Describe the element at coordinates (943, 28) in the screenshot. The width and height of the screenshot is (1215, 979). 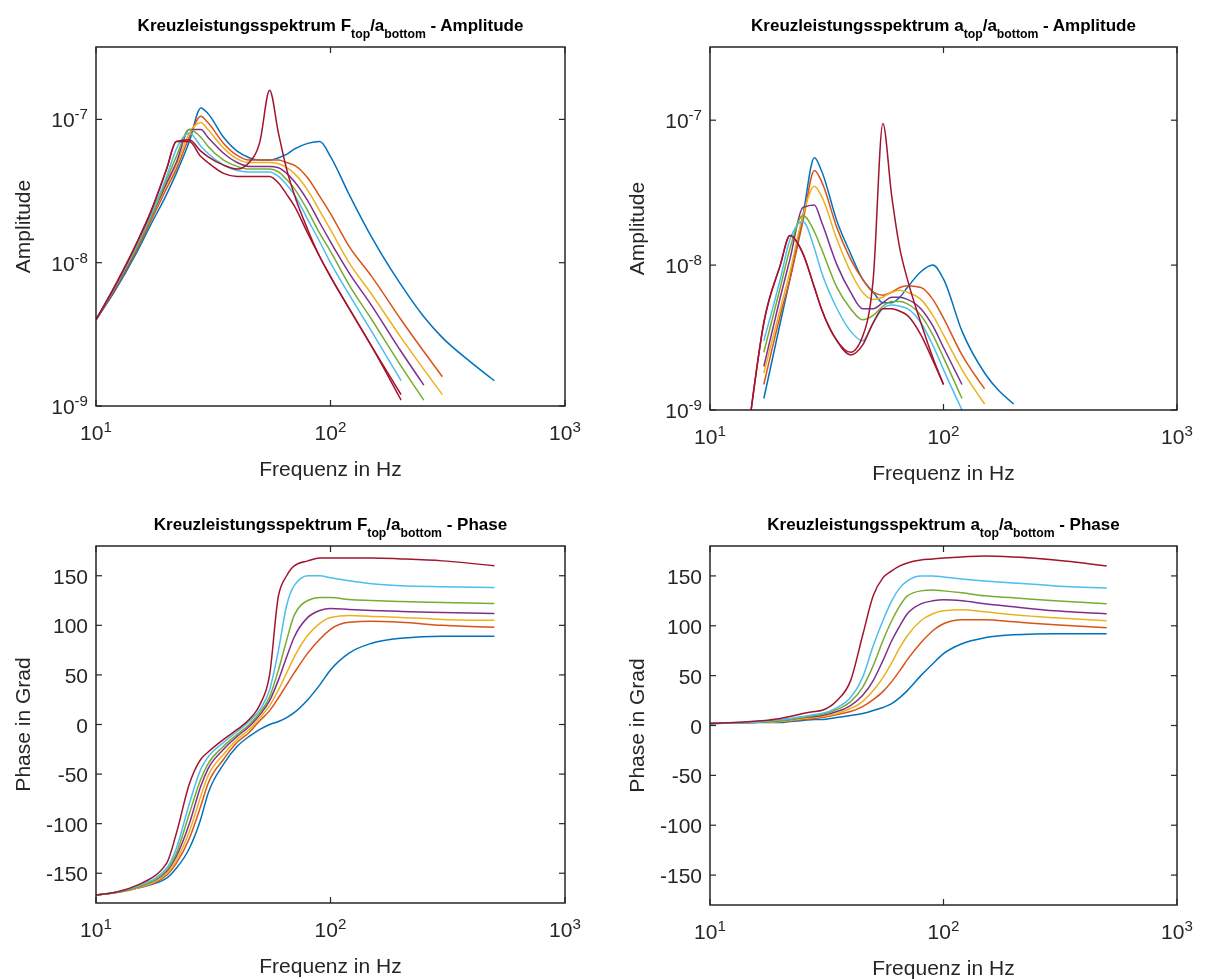
I see `chart-title: Kreuzleistungsspektrum a$_{top}$/a$_{bottom}$ - Amplitude` at that location.